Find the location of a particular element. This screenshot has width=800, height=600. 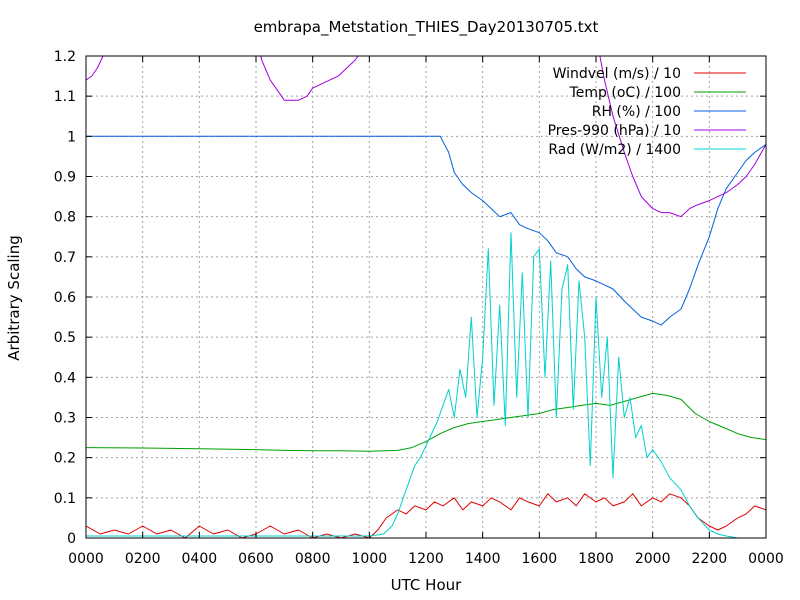

y-tick-label: 1 is located at coordinates (71, 137).